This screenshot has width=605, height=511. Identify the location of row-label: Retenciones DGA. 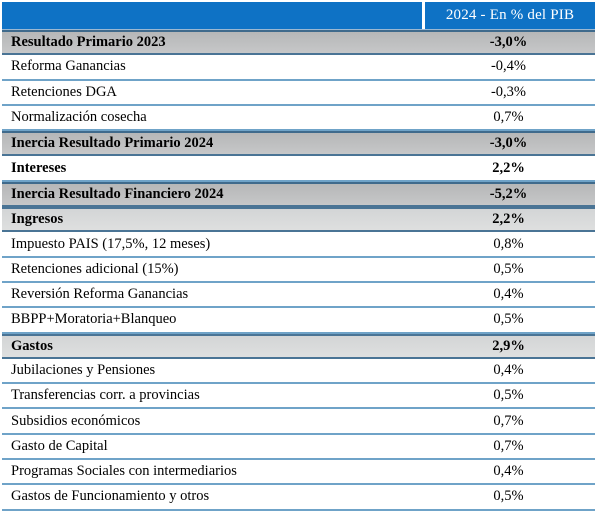
(64, 91).